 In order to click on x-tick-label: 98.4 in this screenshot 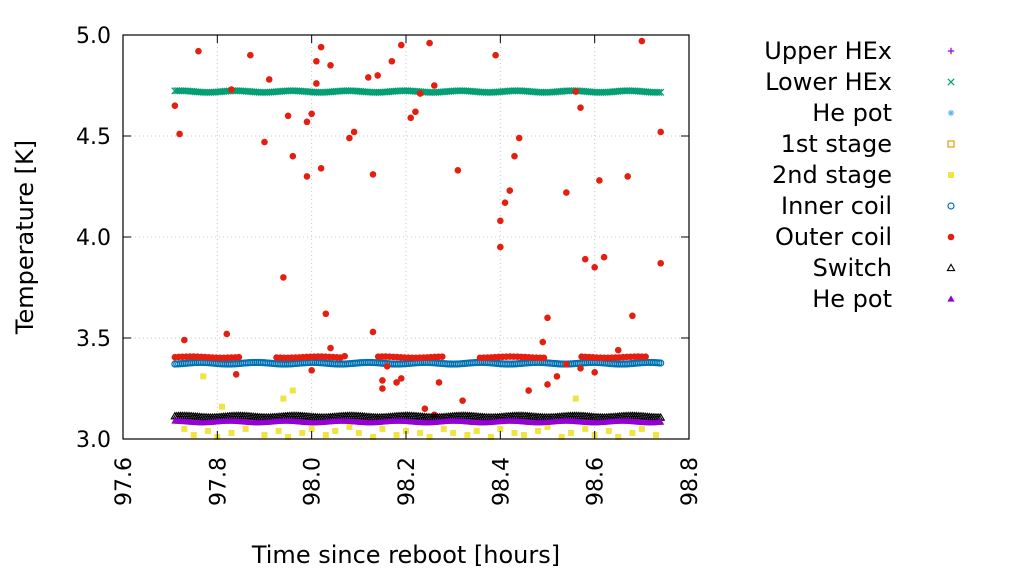, I will do `click(501, 481)`.